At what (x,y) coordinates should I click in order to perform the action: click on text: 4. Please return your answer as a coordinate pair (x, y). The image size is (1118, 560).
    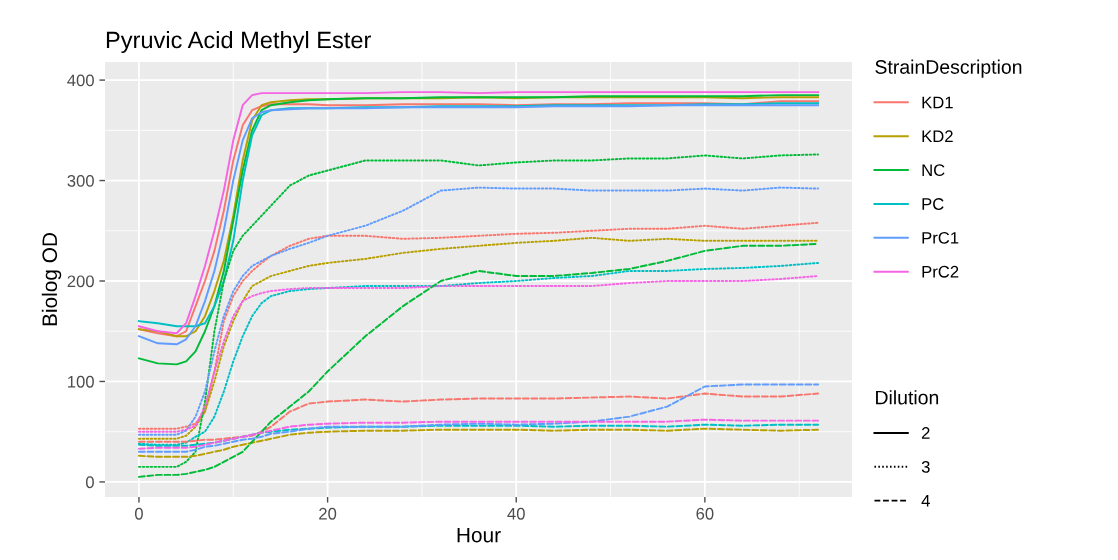
    Looking at the image, I should click on (925, 501).